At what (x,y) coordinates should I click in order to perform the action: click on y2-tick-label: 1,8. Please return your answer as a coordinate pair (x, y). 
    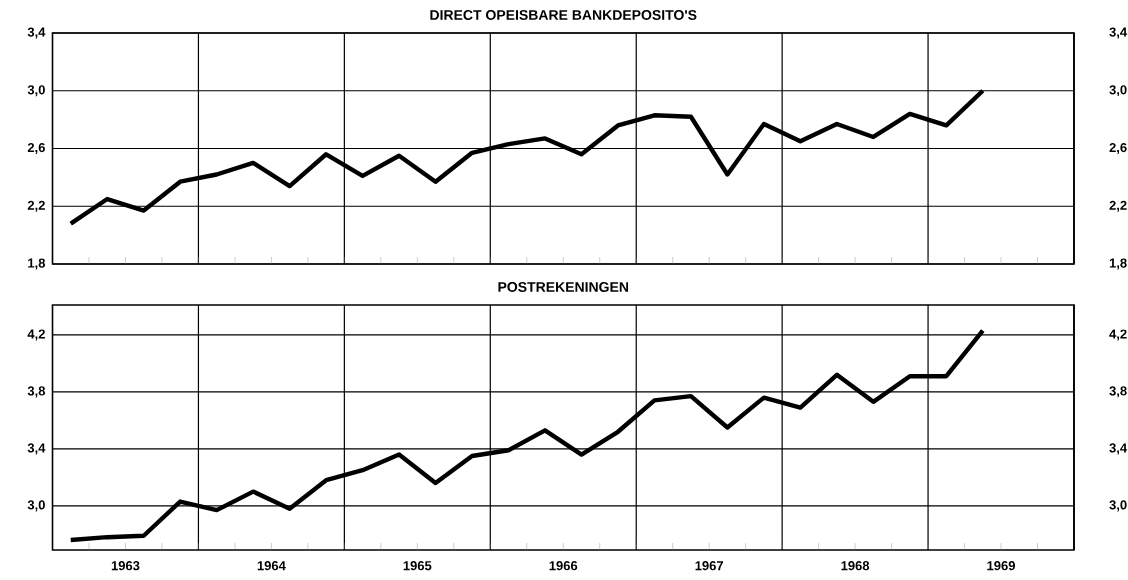
    Looking at the image, I should click on (1118, 264).